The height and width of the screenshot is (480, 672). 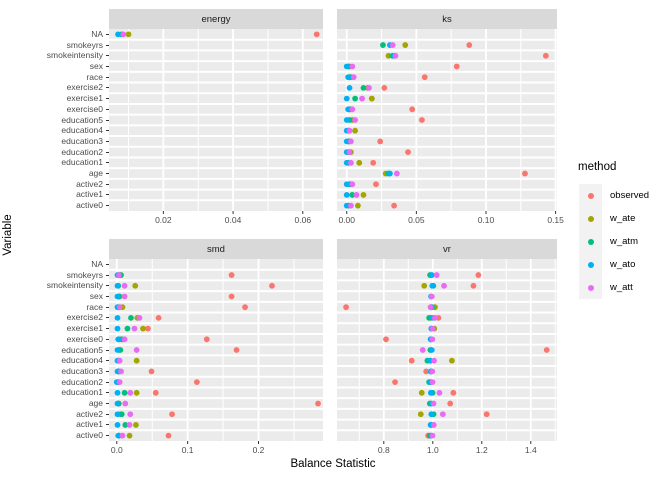 What do you see at coordinates (352, 195) in the screenshot?
I see `data-point-w_atm` at bounding box center [352, 195].